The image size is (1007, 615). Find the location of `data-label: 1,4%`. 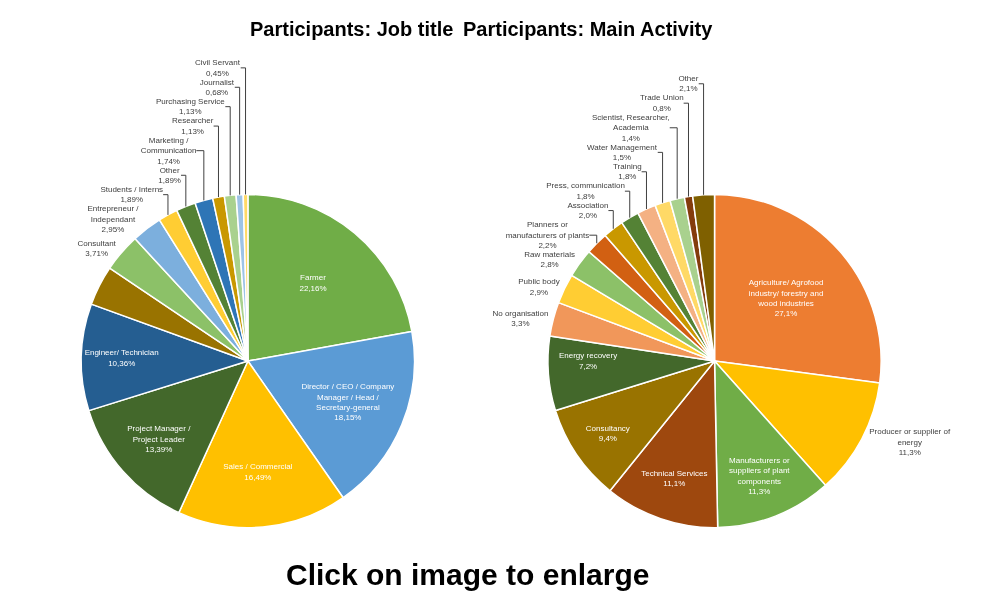

data-label: 1,4% is located at coordinates (630, 138).